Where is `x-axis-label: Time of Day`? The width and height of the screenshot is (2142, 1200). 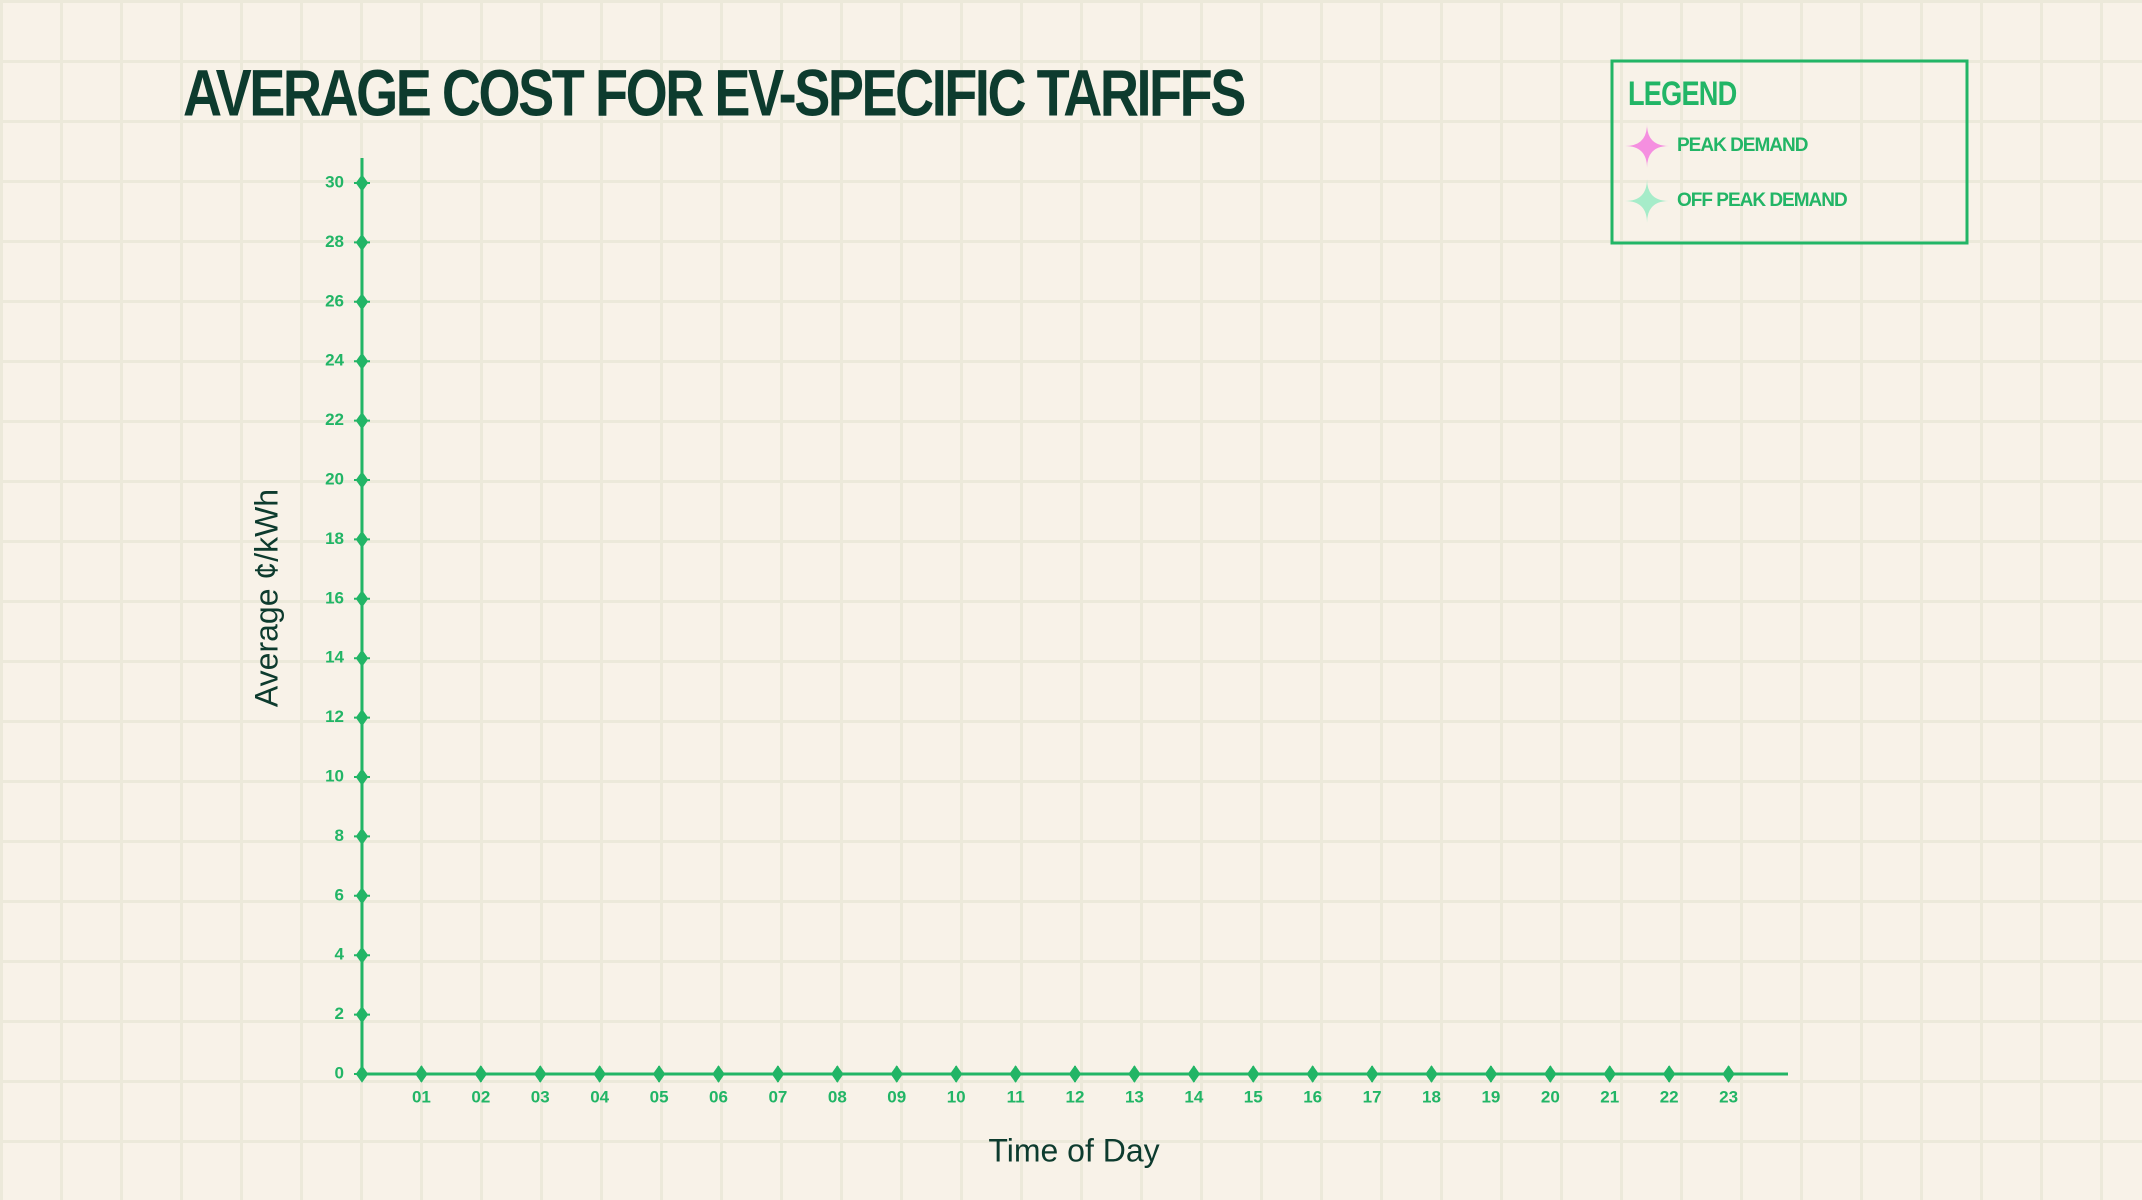 x-axis-label: Time of Day is located at coordinates (1073, 1150).